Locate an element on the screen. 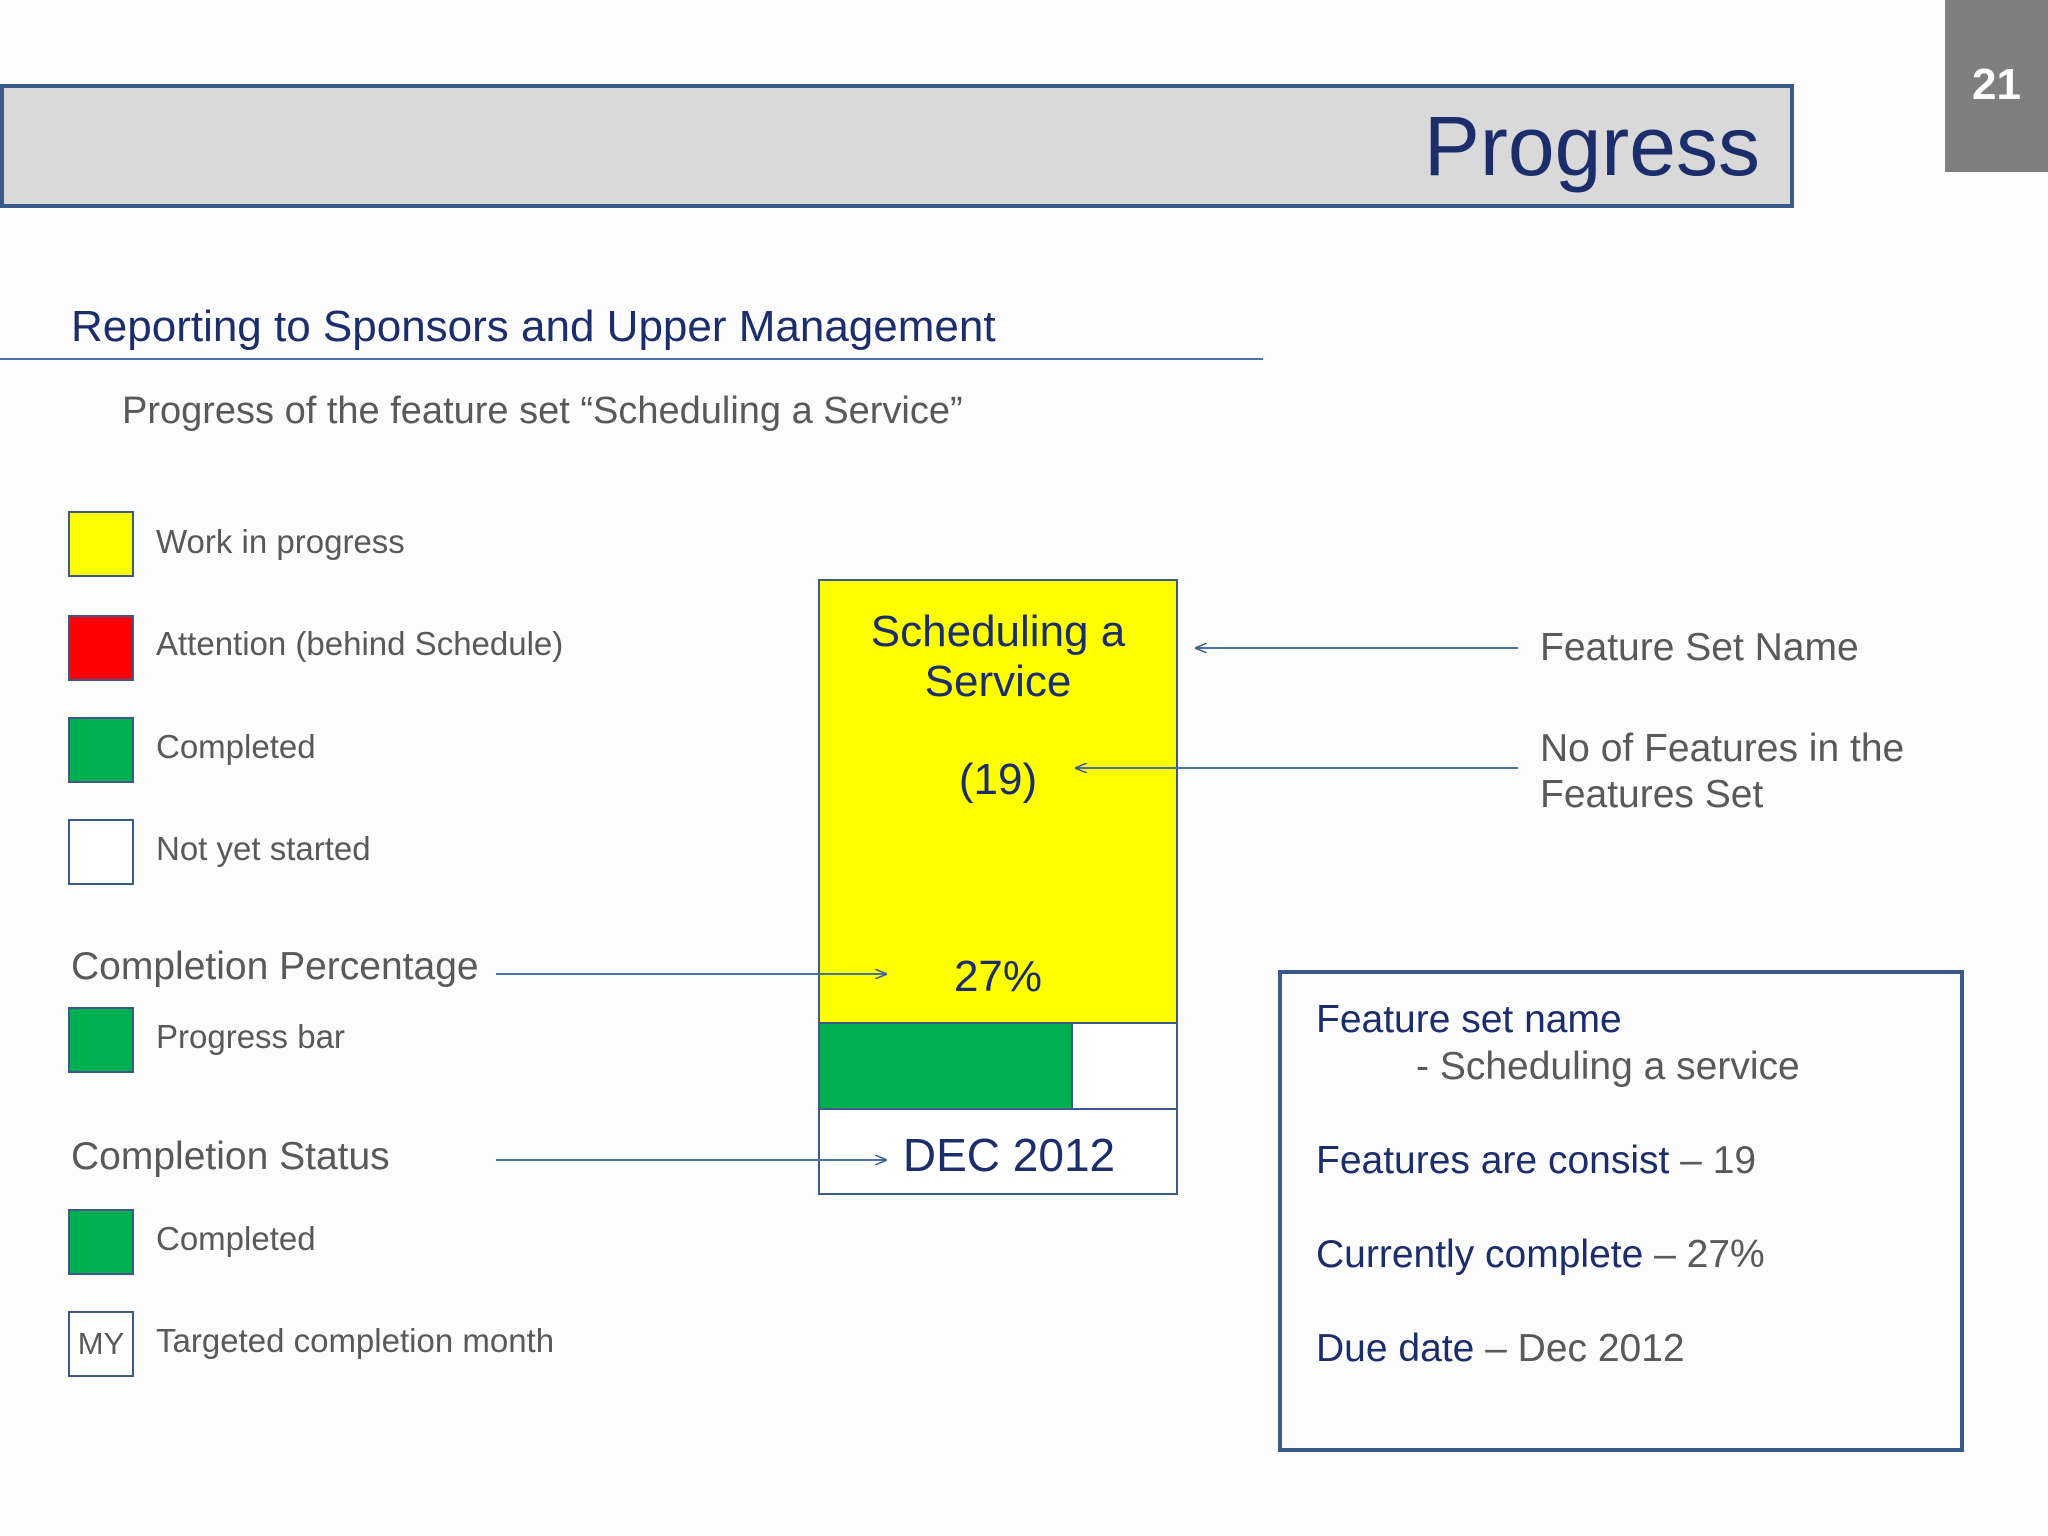  legend-label-completed: Completed is located at coordinates (236, 746).